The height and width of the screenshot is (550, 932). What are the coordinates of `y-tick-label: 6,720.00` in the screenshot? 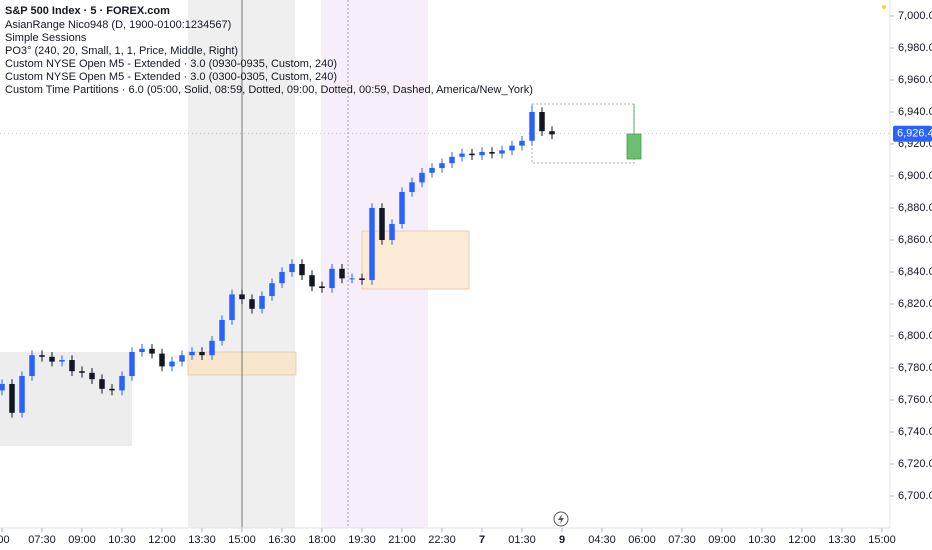 It's located at (915, 464).